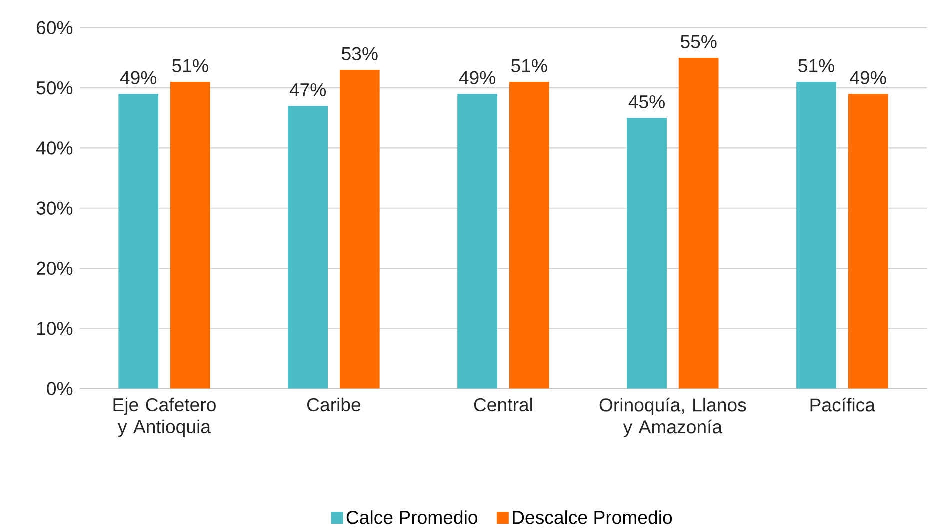  What do you see at coordinates (503, 405) in the screenshot?
I see `x-tick-label: Central` at bounding box center [503, 405].